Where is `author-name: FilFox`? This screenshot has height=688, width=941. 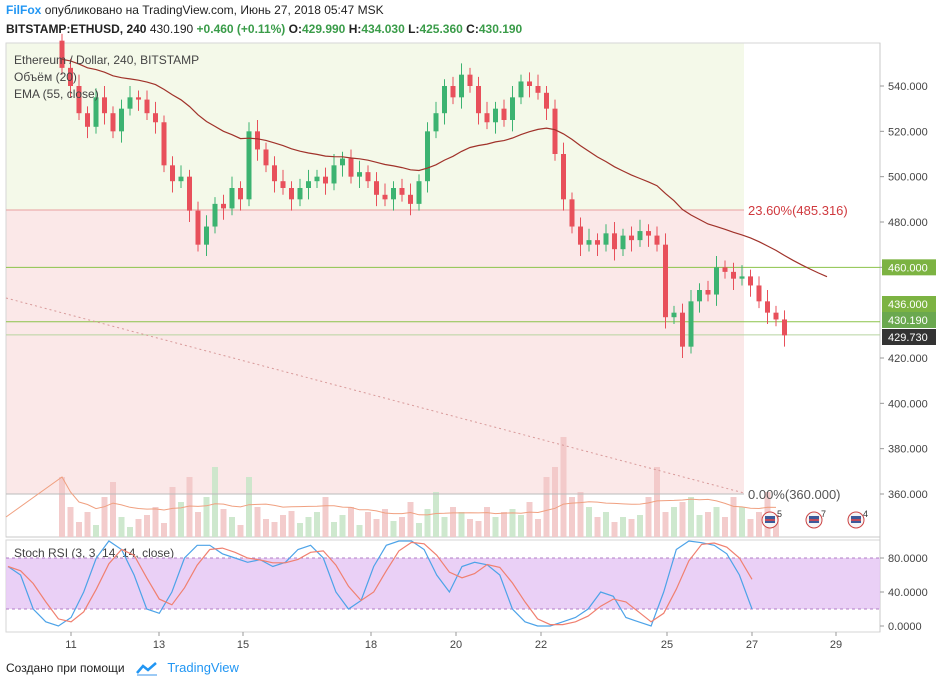 author-name: FilFox is located at coordinates (24, 10).